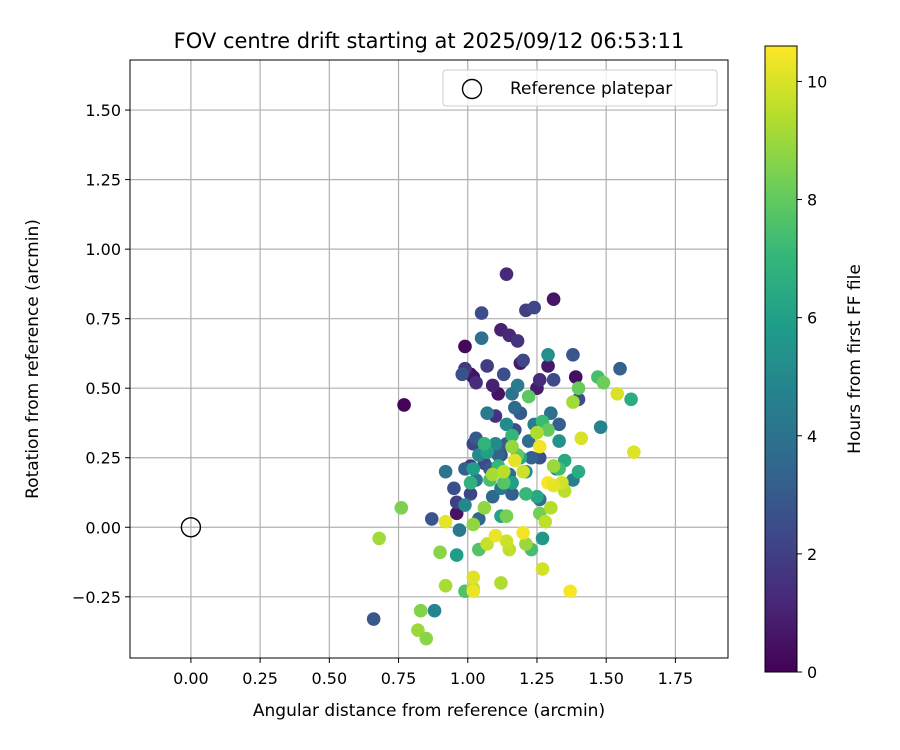 This screenshot has height=750, width=900. I want to click on legend-entry-label: Reference platepar, so click(591, 89).